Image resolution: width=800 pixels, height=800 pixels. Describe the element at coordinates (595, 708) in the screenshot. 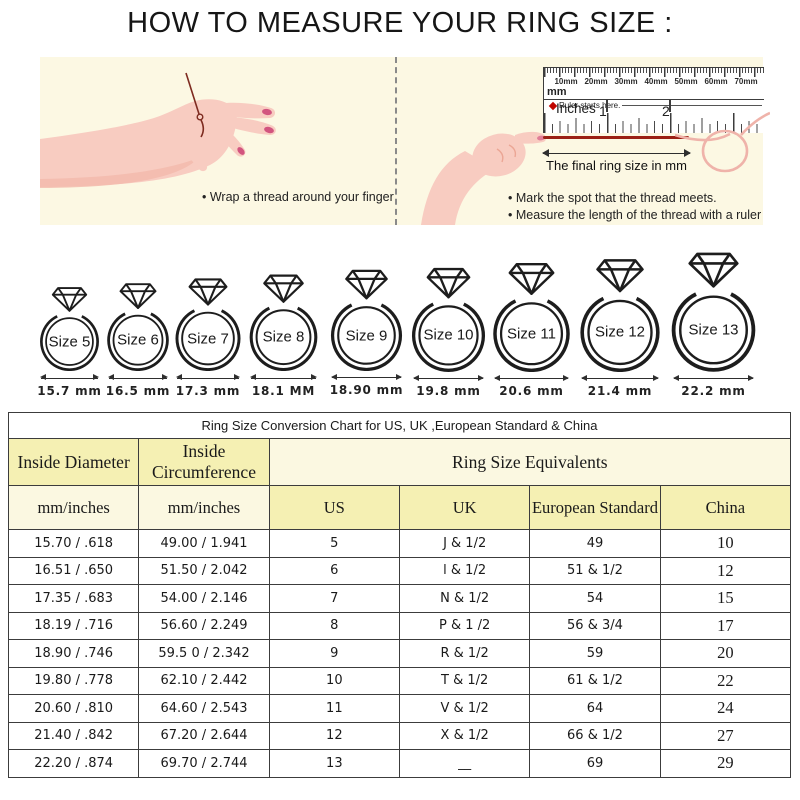

I see `cell-european: 64` at that location.